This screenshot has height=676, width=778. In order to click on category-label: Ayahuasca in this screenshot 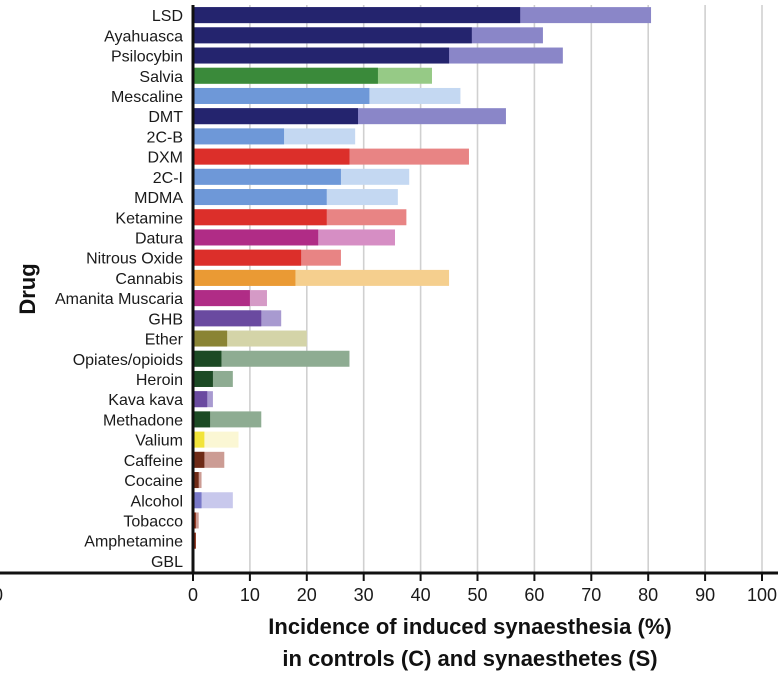, I will do `click(143, 36)`.